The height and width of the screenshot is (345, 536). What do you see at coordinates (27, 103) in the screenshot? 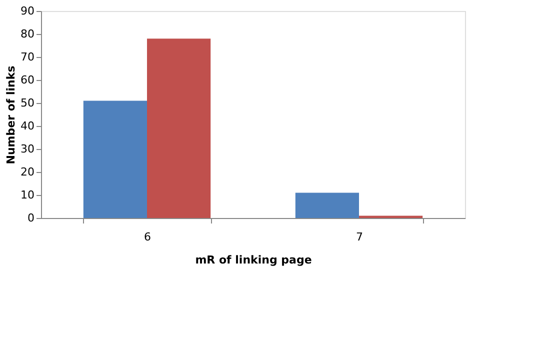
I see `y-tick-label: 50` at bounding box center [27, 103].